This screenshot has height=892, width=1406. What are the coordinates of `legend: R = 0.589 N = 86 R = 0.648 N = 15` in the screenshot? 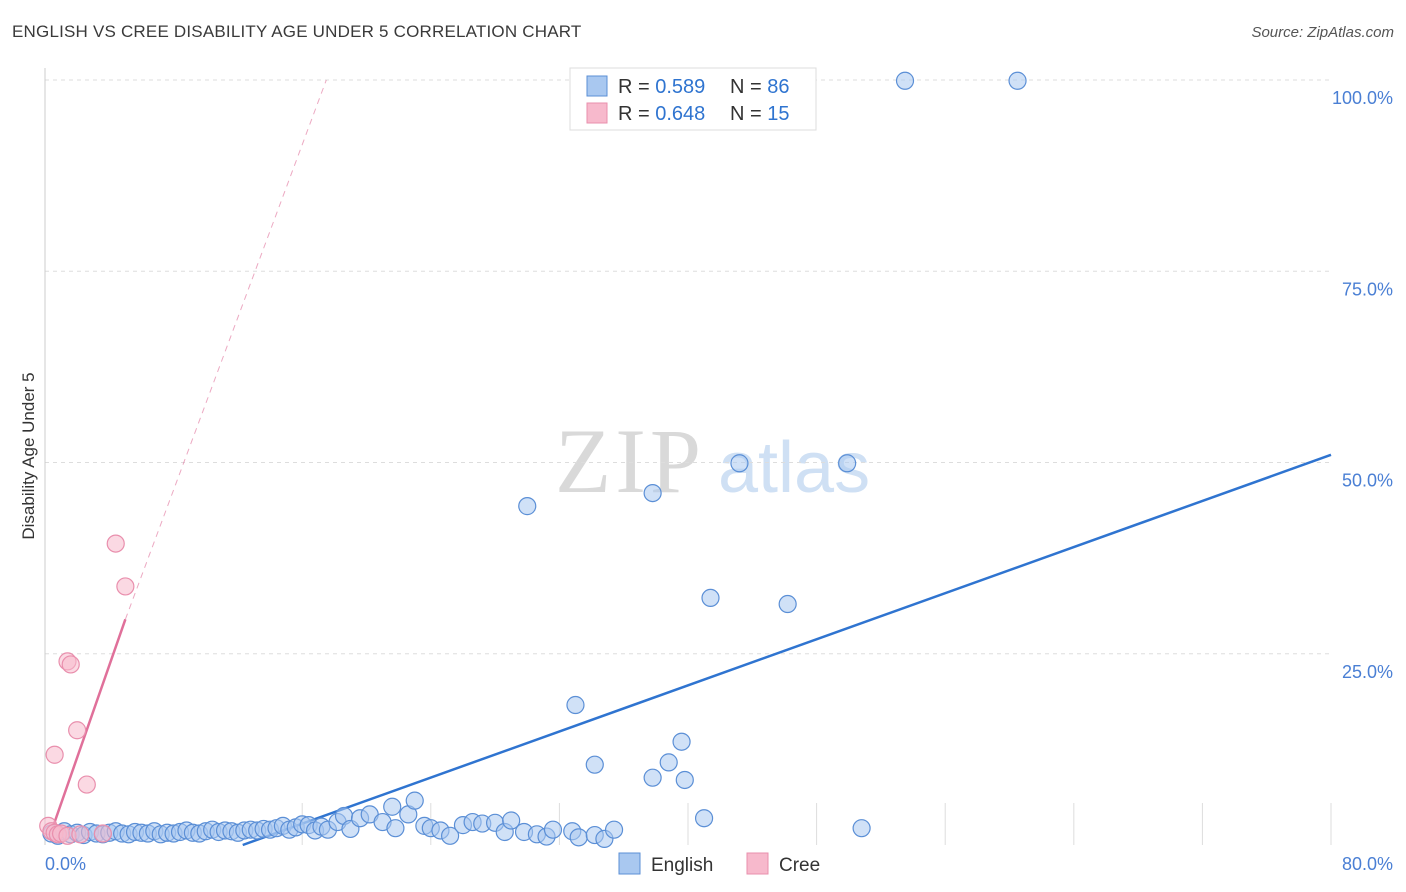 It's located at (693, 99).